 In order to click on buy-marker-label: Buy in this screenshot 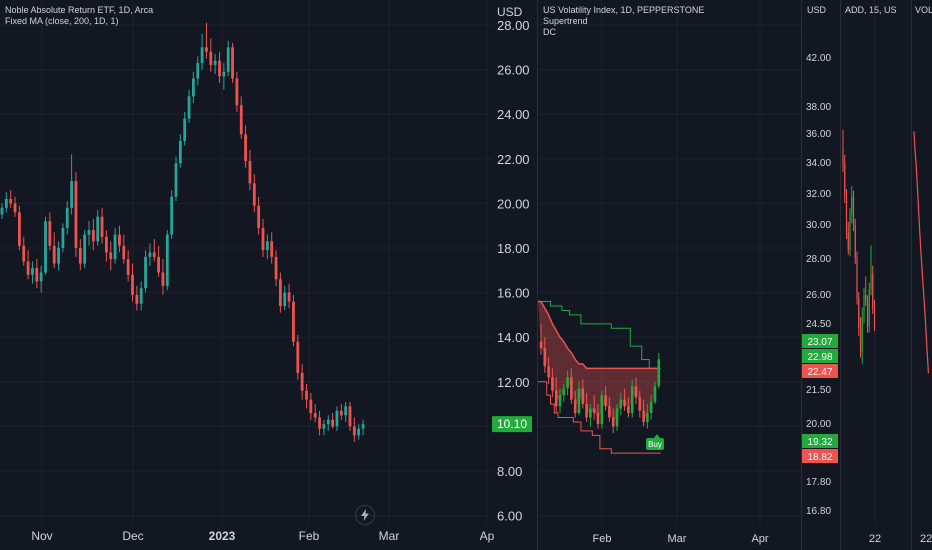, I will do `click(655, 444)`.